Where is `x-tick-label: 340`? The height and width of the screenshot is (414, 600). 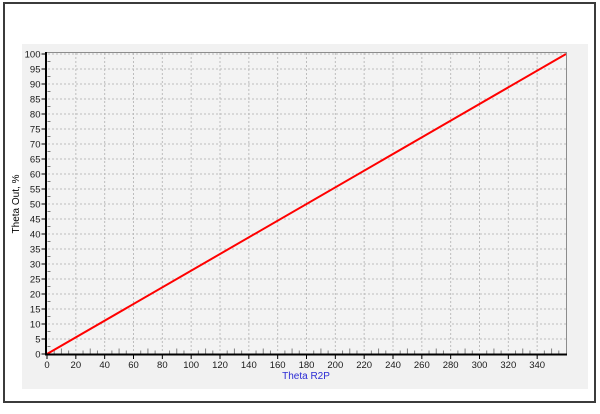
x-tick-label: 340 is located at coordinates (537, 365).